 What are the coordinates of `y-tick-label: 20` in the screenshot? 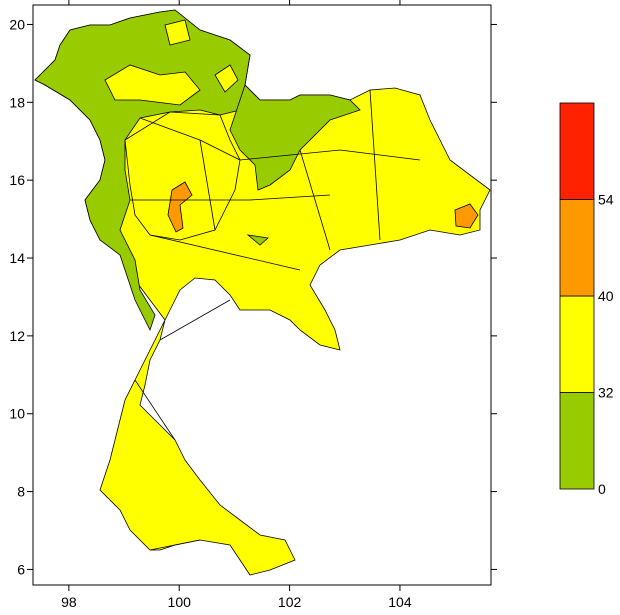 It's located at (17, 24).